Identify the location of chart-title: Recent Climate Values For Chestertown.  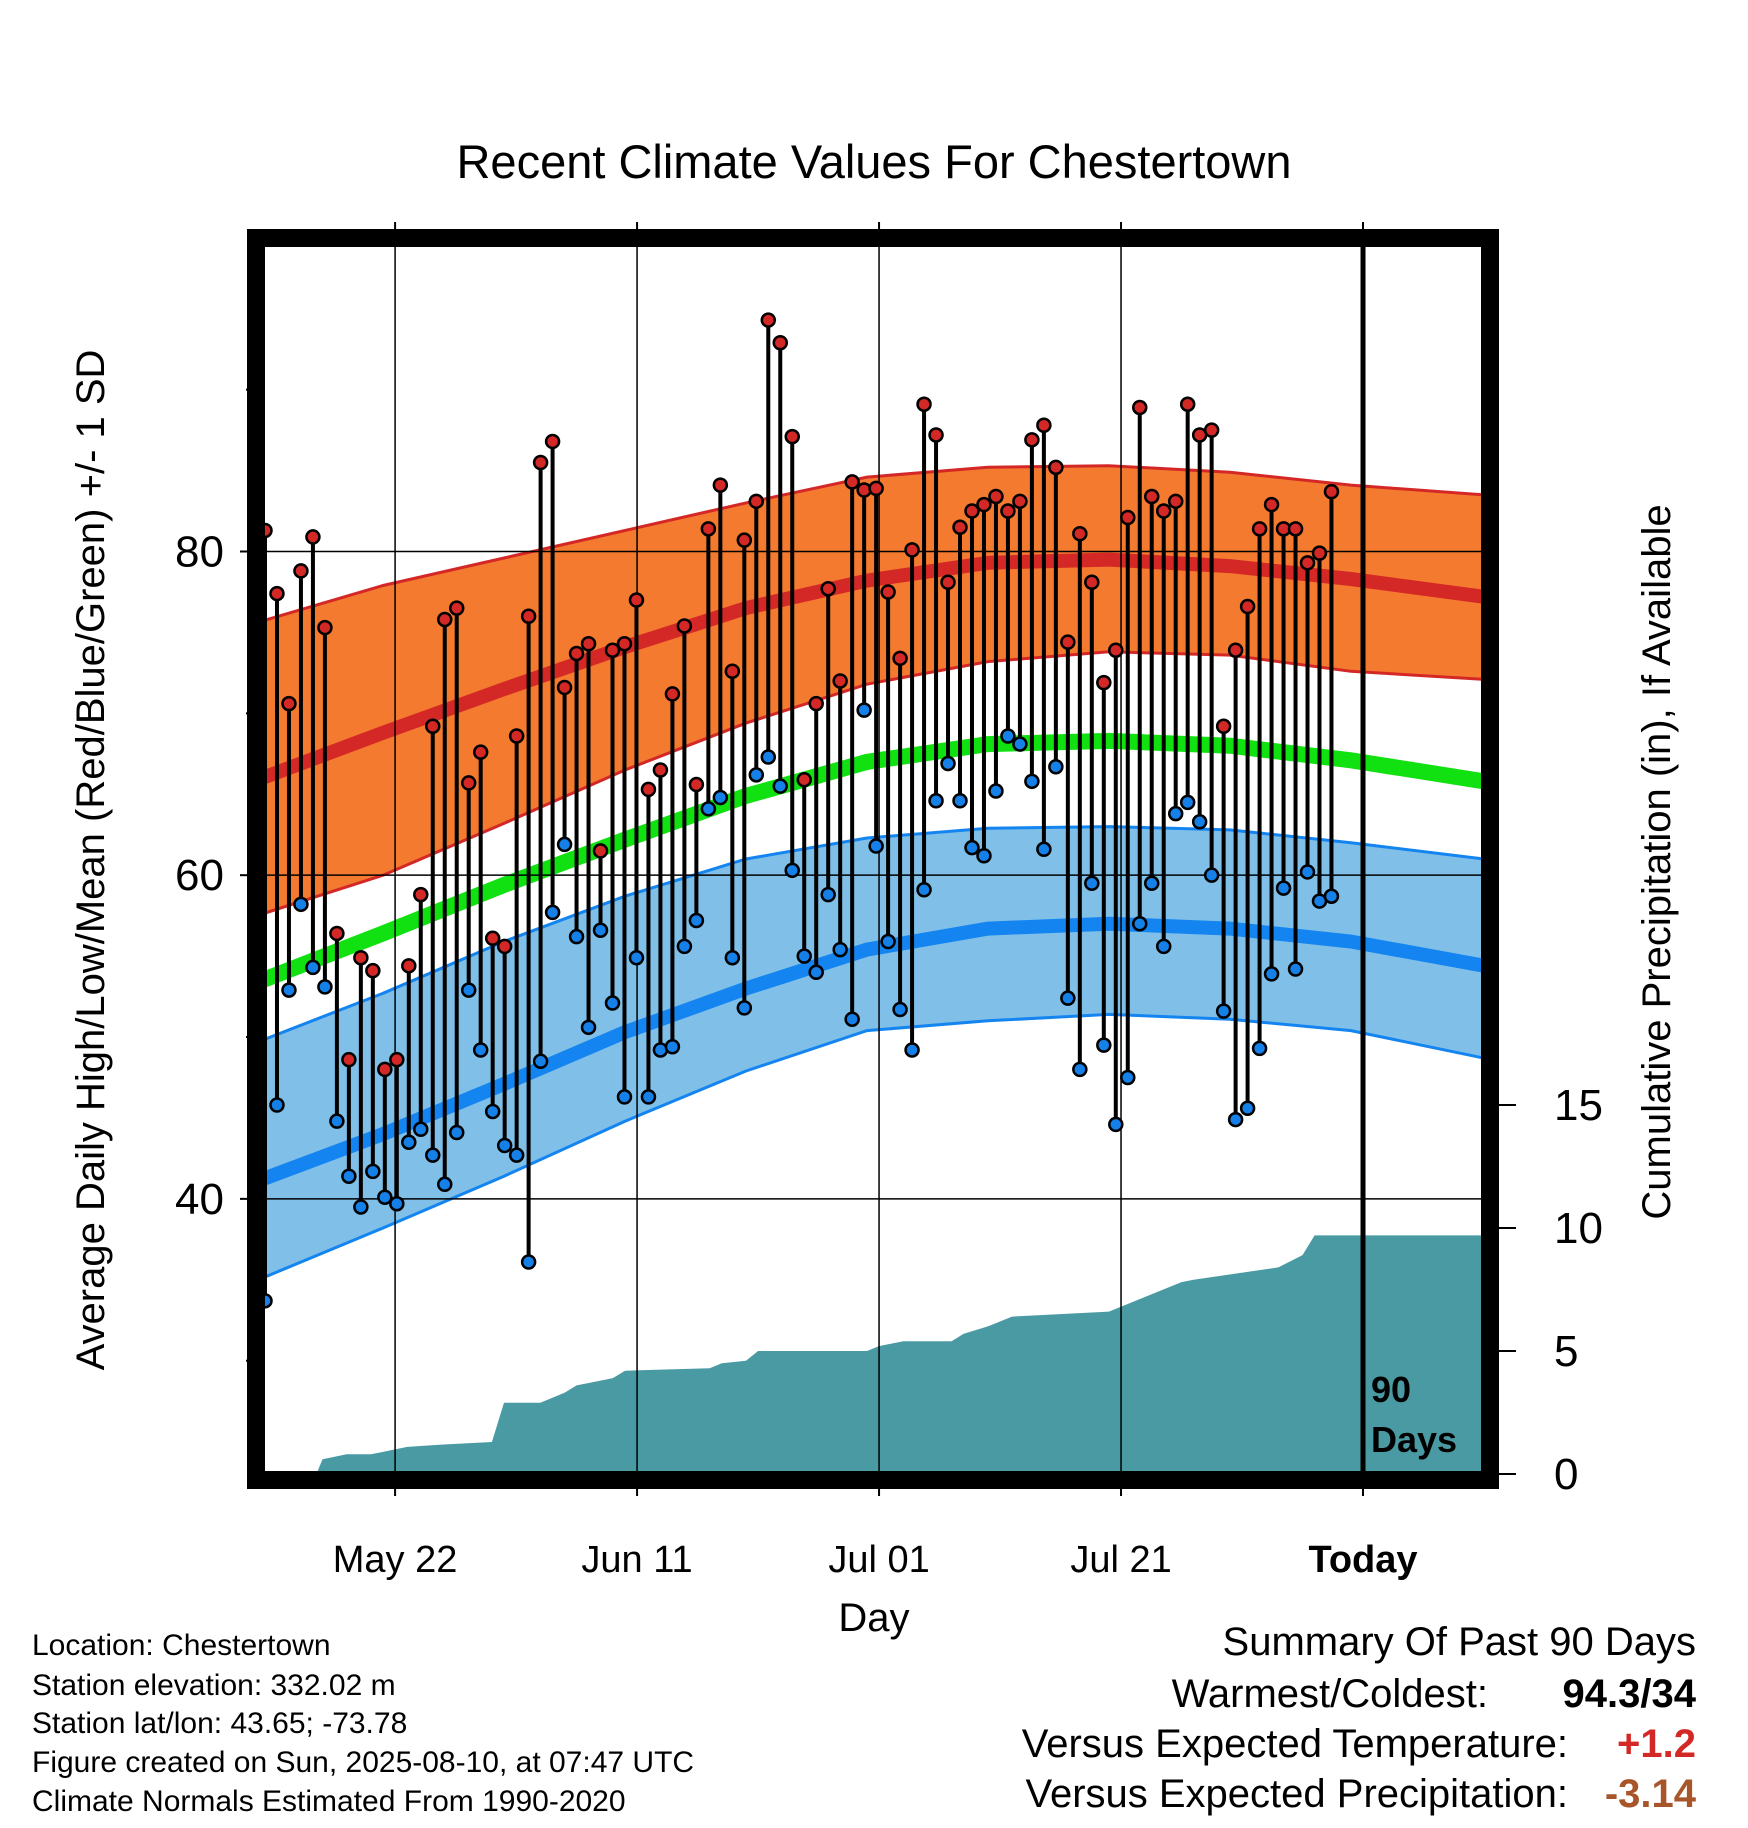
(873, 161).